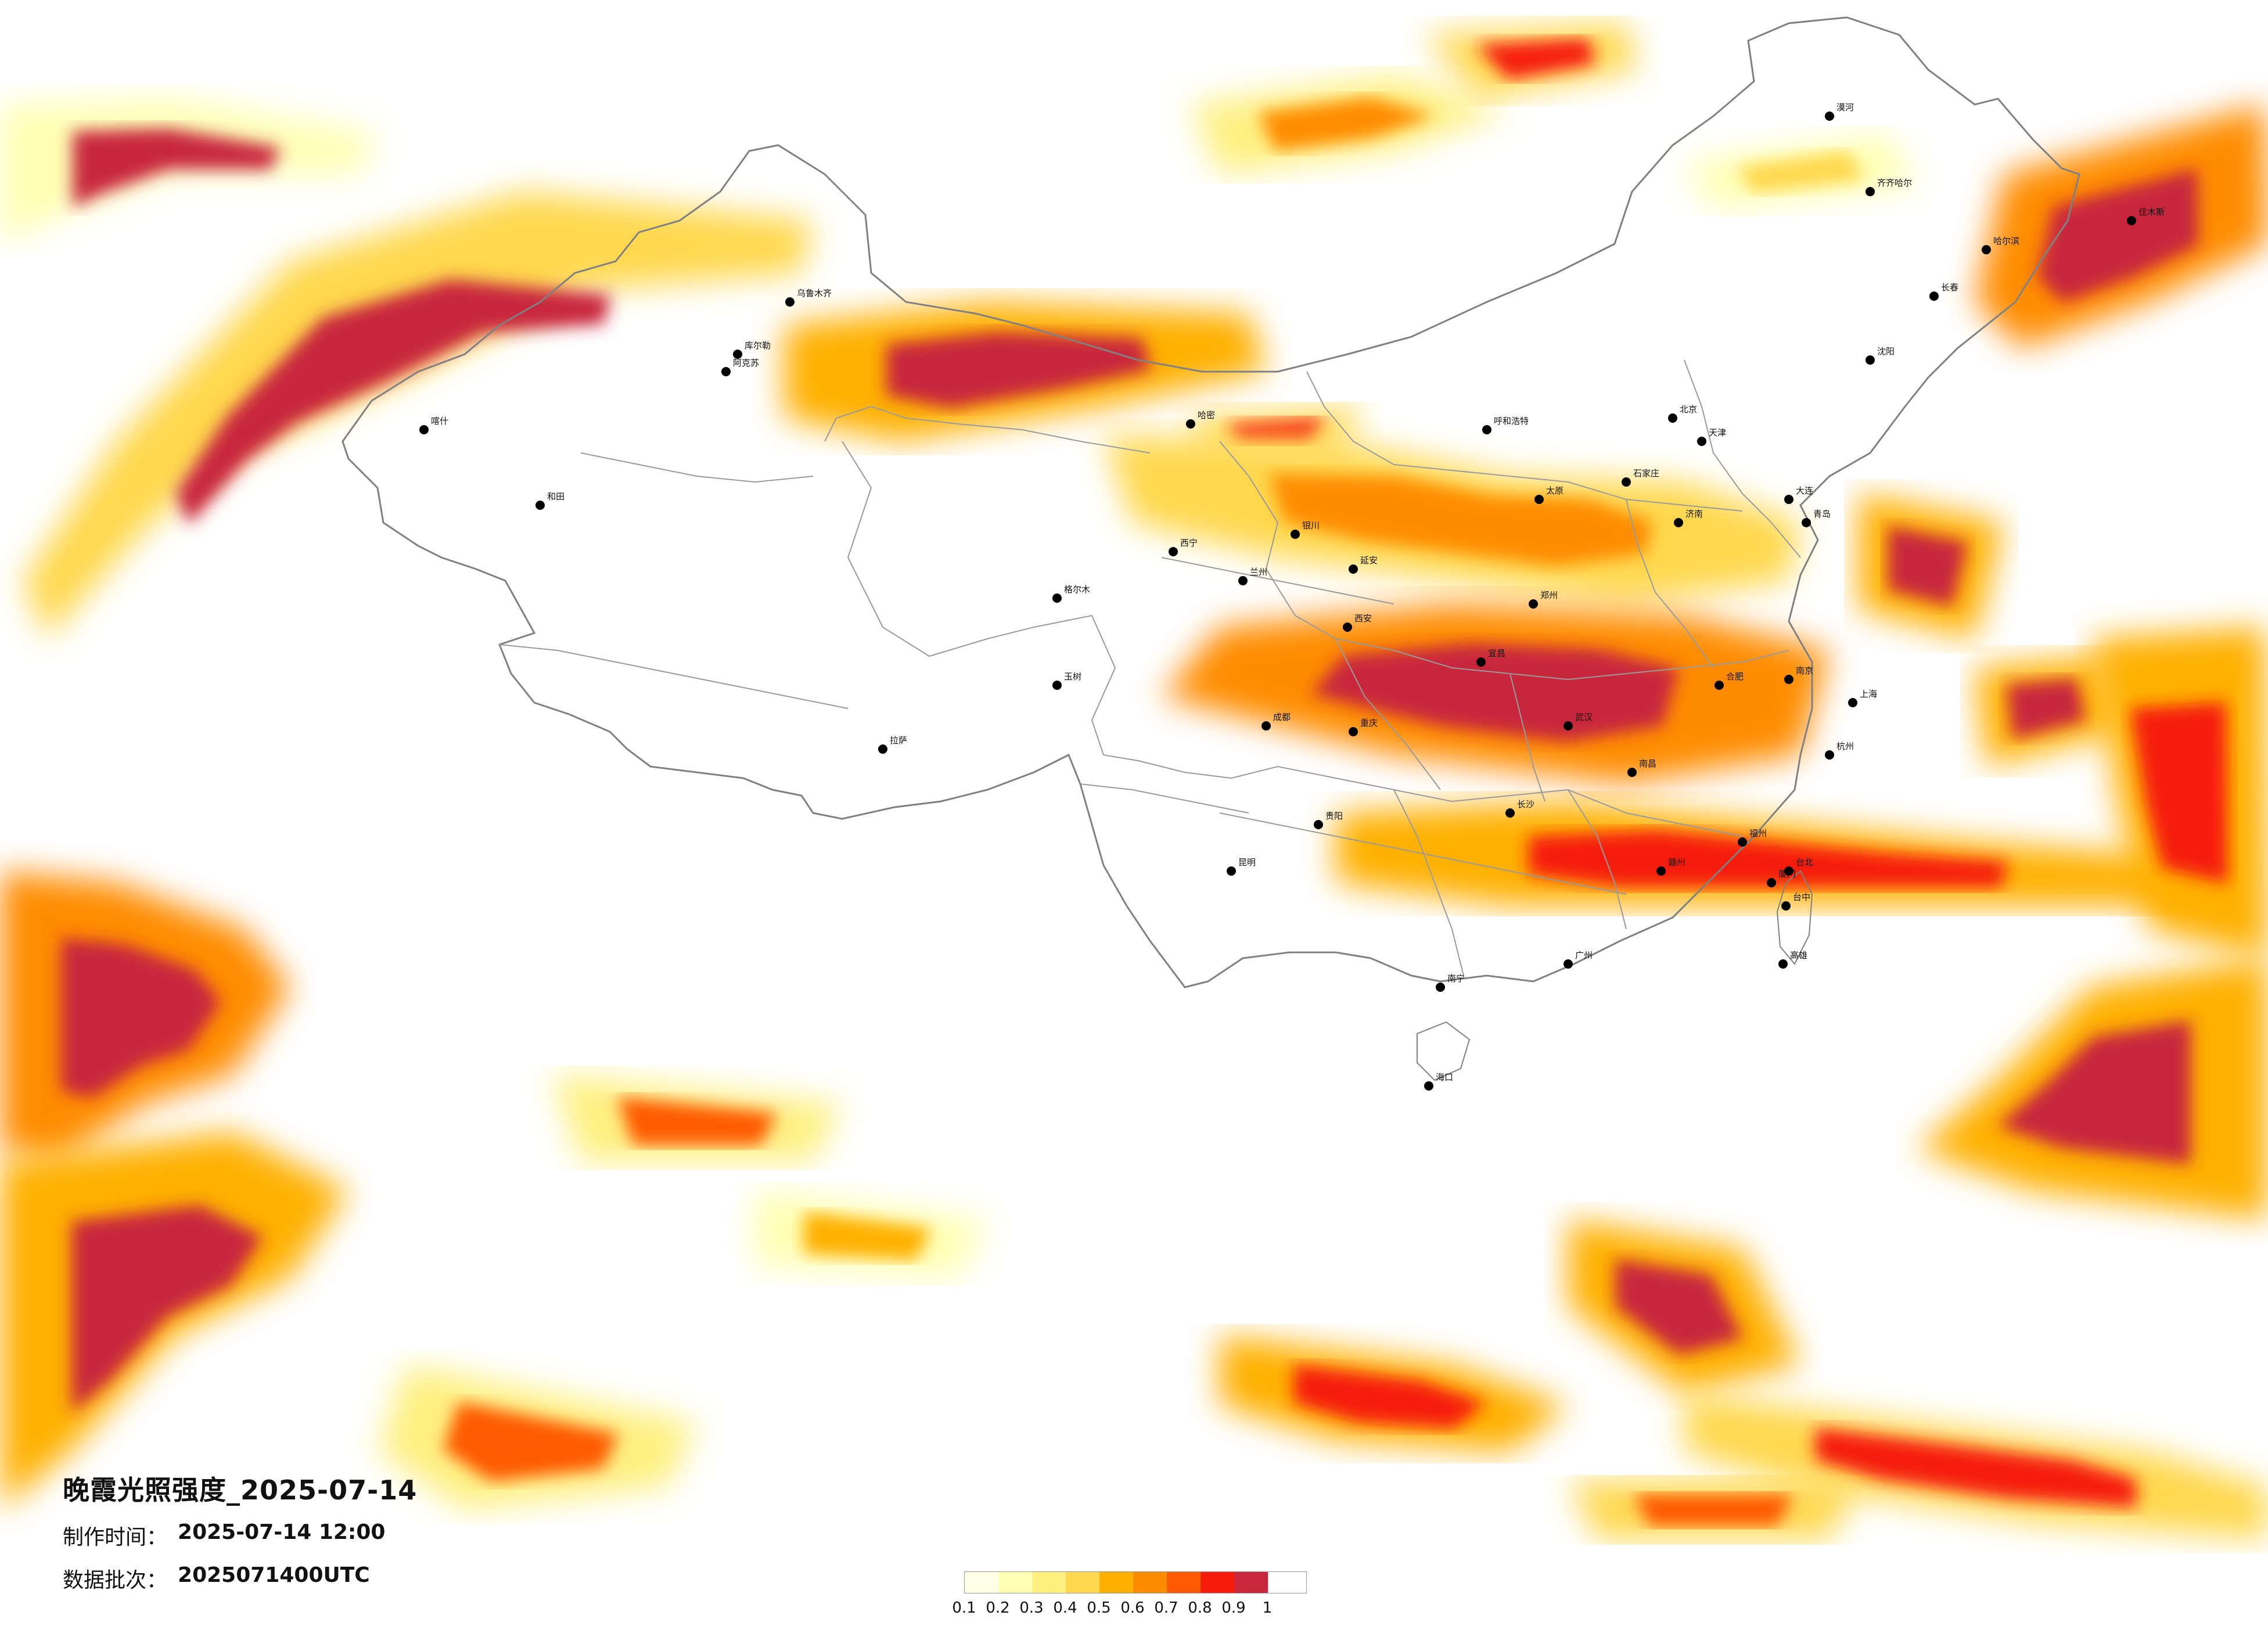 This screenshot has height=1626, width=2268. Describe the element at coordinates (1801, 897) in the screenshot. I see `city-label: 台中` at that location.